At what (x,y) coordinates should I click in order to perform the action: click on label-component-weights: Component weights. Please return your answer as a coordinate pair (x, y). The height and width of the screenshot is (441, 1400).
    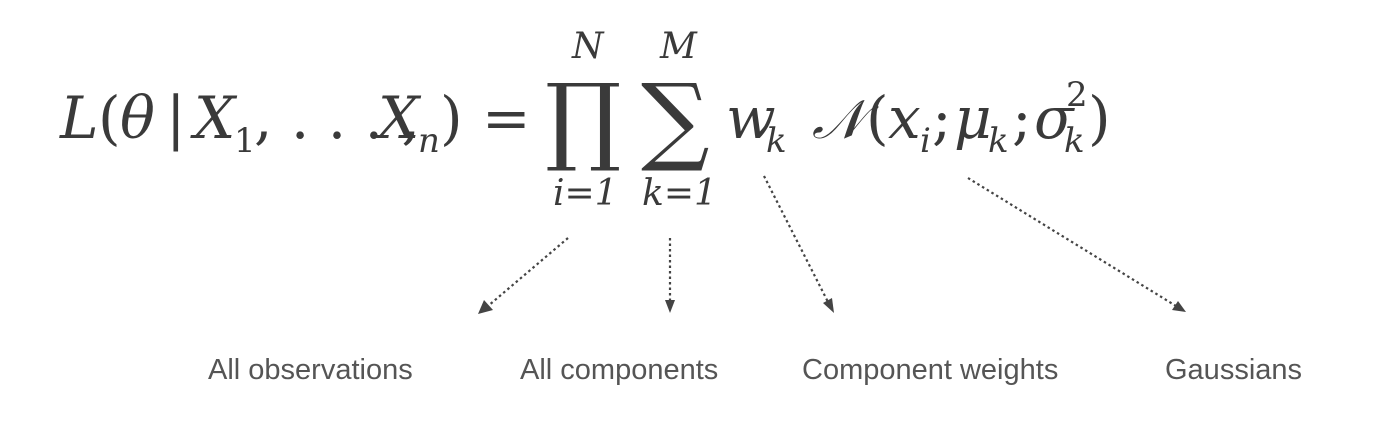
    Looking at the image, I should click on (930, 370).